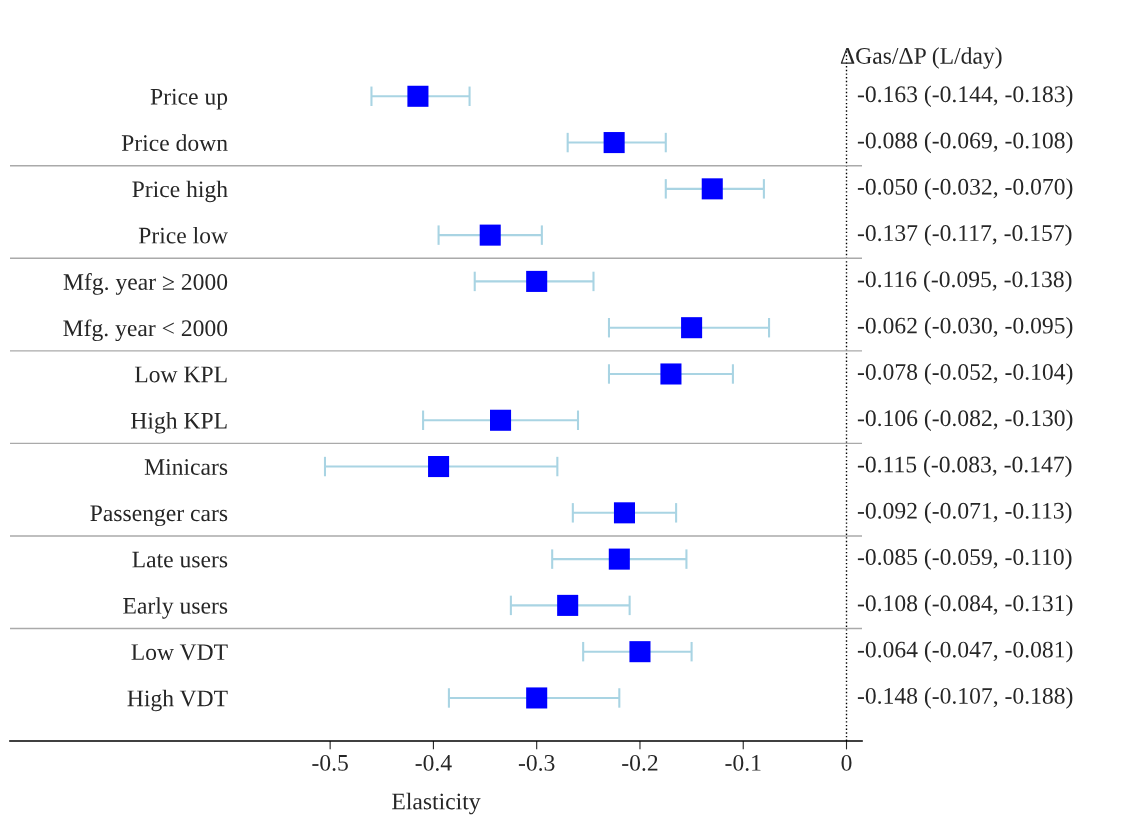  What do you see at coordinates (965, 374) in the screenshot?
I see `annotation: -0.078 (-0.052, -0.104)` at bounding box center [965, 374].